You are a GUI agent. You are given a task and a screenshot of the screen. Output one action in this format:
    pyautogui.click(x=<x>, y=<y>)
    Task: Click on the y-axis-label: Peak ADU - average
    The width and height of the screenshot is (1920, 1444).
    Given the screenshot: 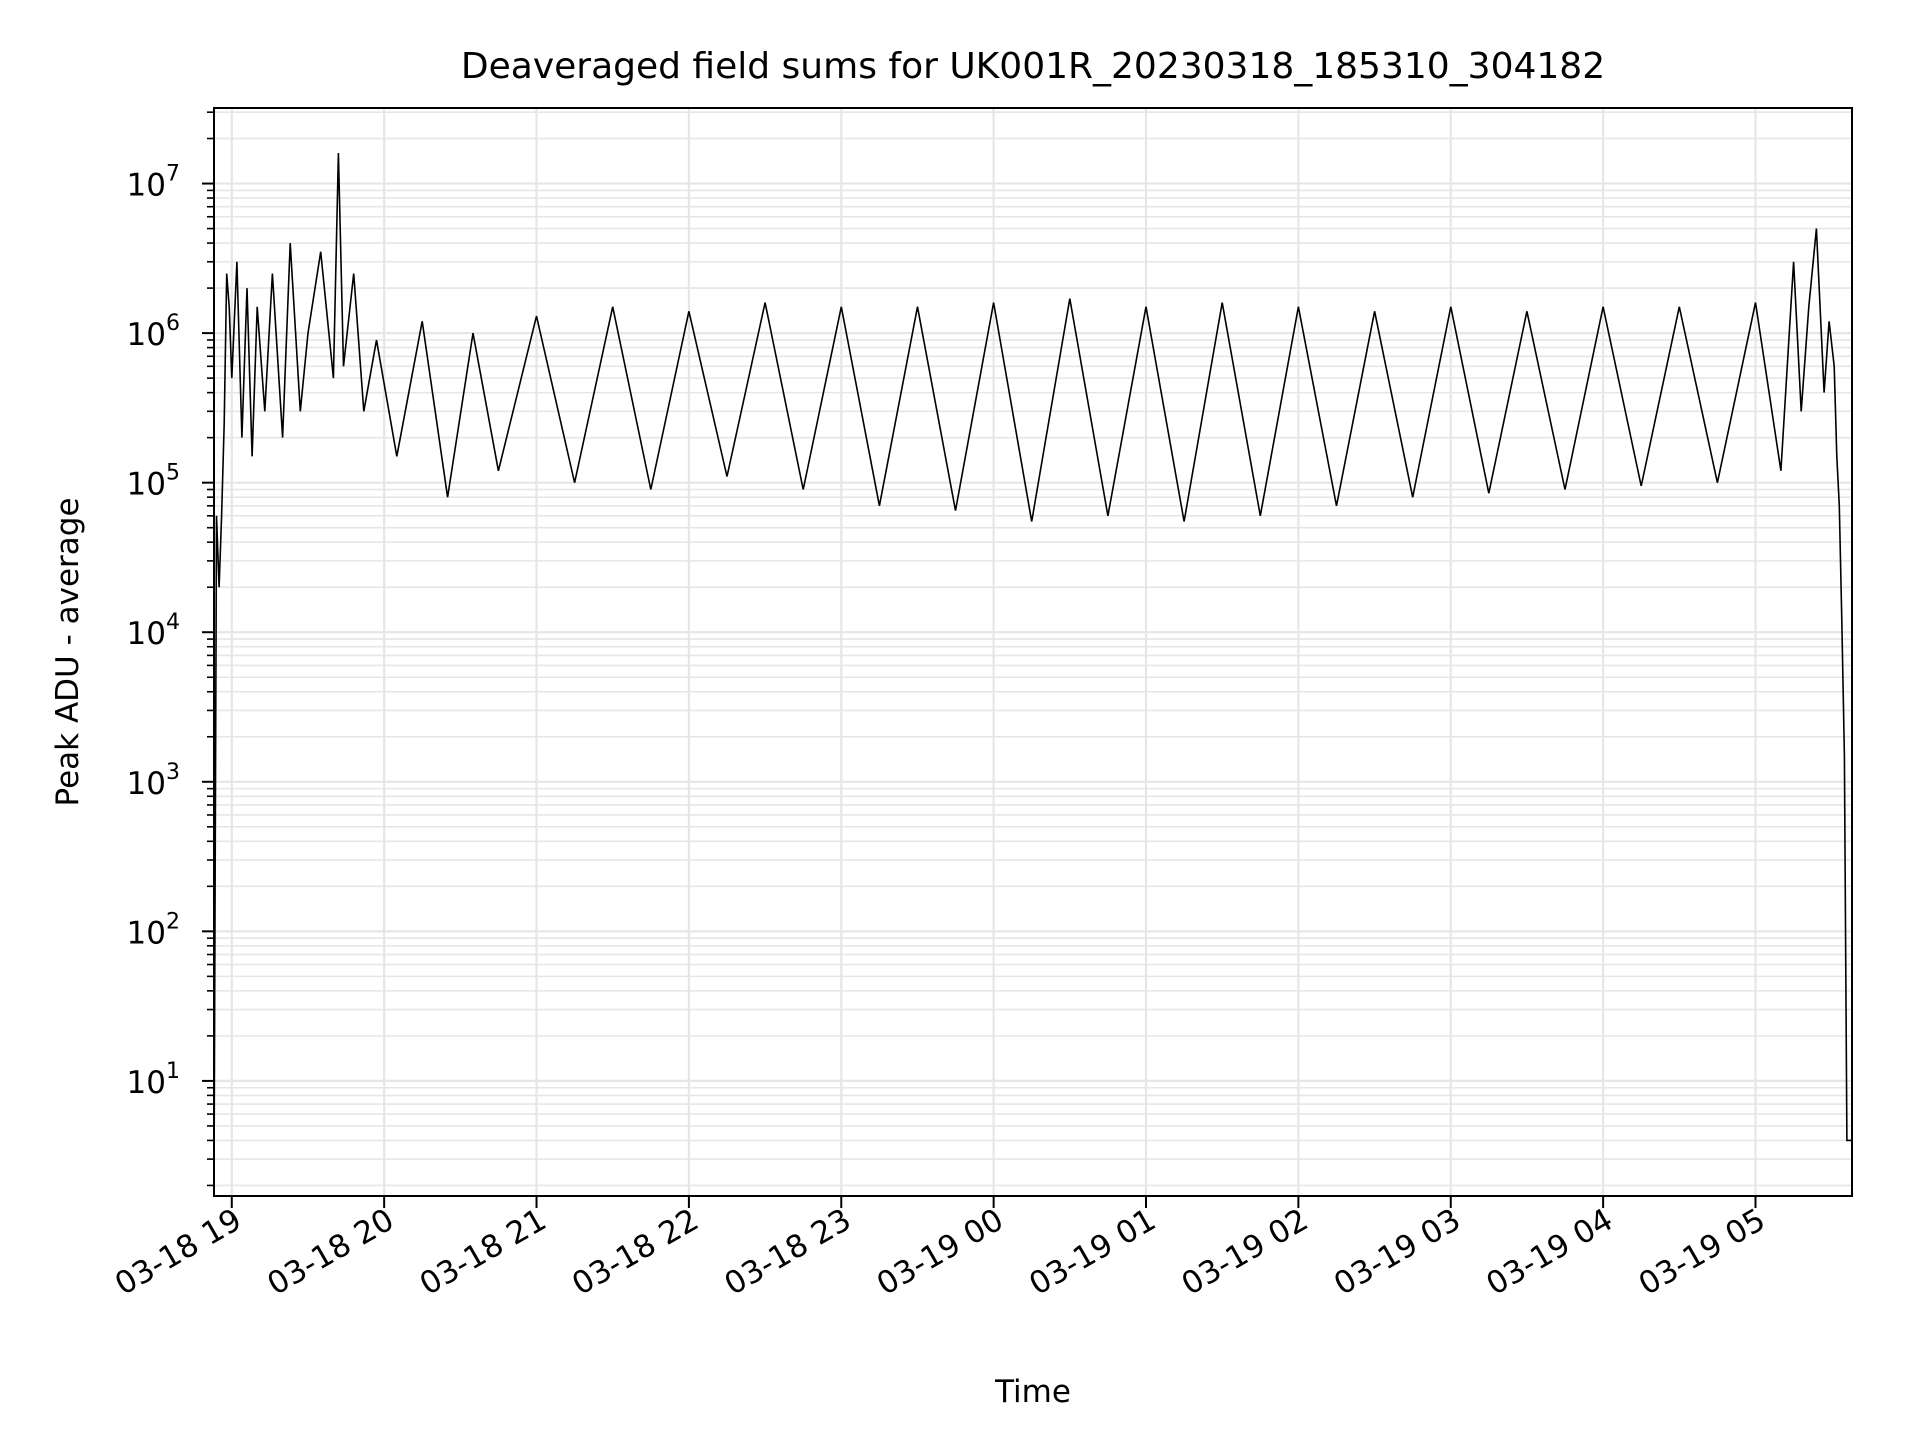 What is the action you would take?
    pyautogui.click(x=68, y=651)
    